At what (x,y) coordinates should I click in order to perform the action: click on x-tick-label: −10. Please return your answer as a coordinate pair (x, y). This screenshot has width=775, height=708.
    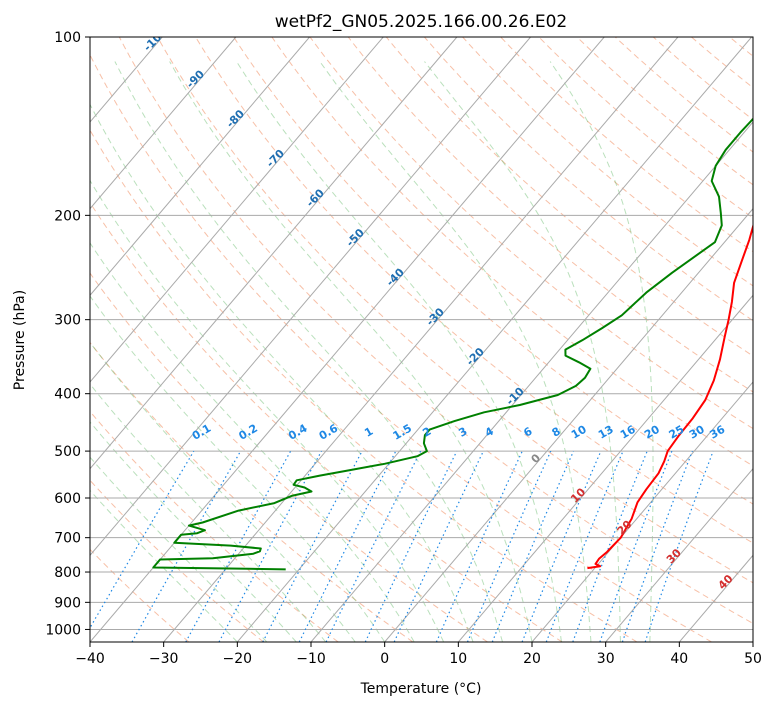
    Looking at the image, I should click on (311, 659).